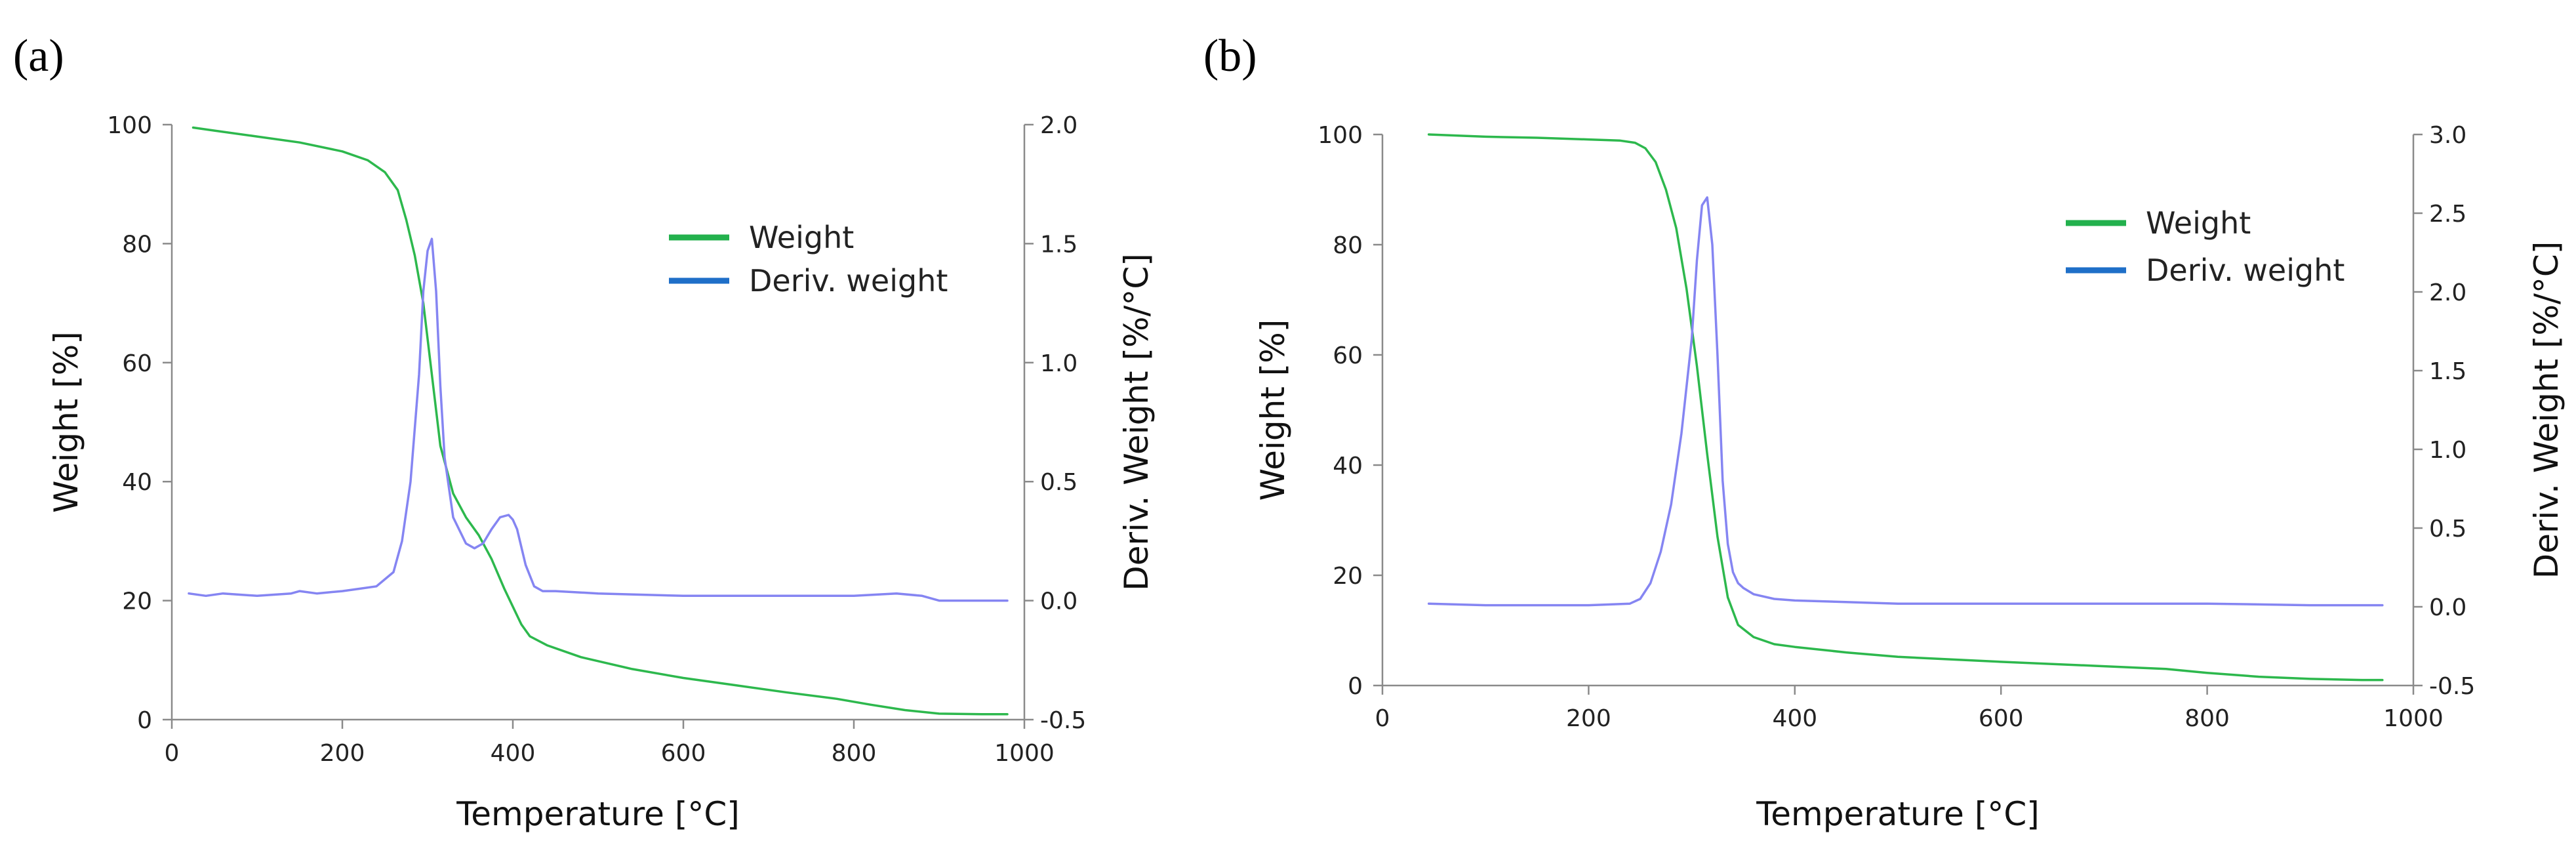 The image size is (2576, 860). What do you see at coordinates (1230, 56) in the screenshot?
I see `panel-label: (b)` at bounding box center [1230, 56].